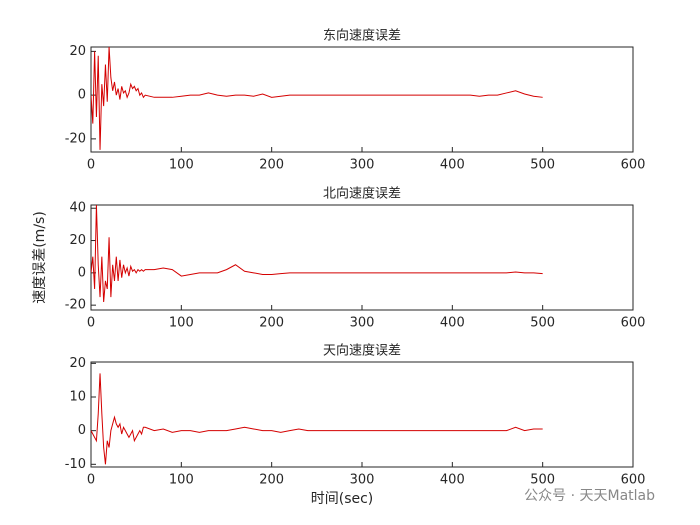 The image size is (700, 525). What do you see at coordinates (75, 464) in the screenshot?
I see `y-tick-label: -10` at bounding box center [75, 464].